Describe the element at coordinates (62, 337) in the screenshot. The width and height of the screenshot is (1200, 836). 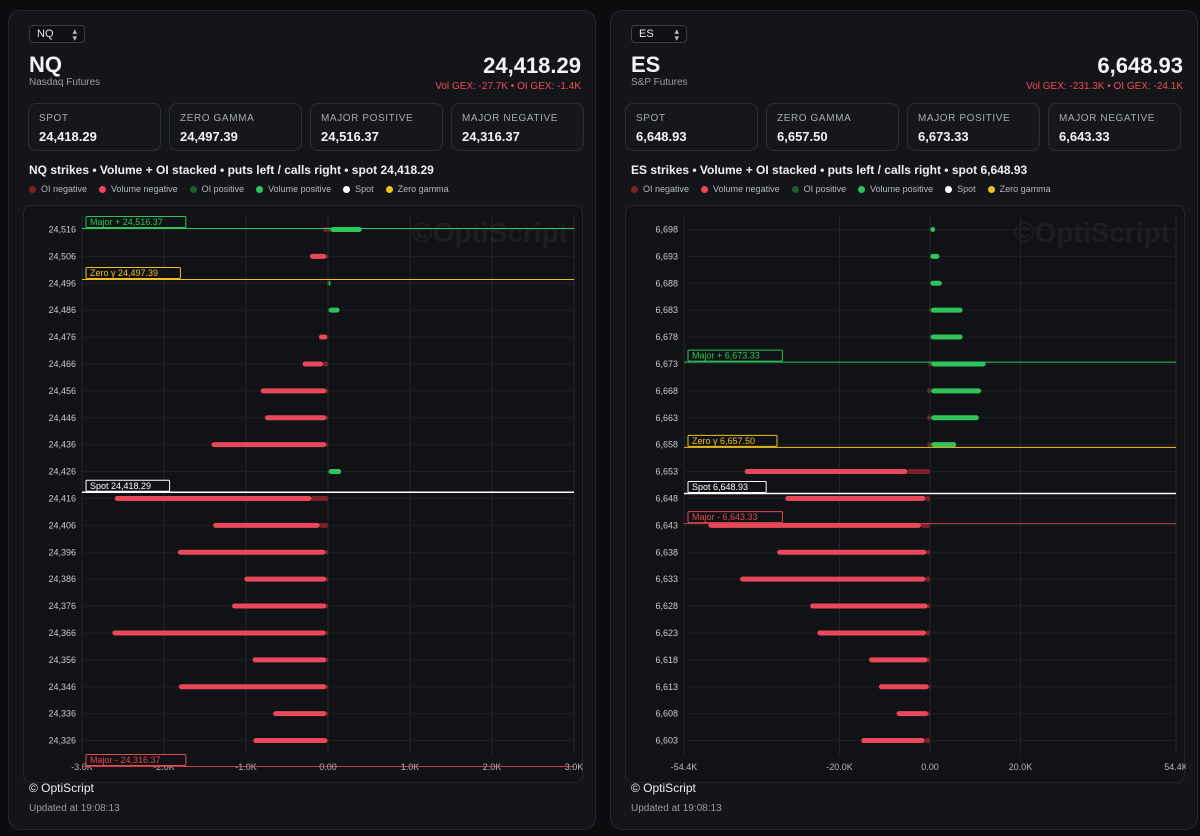
I see `y-tick-label: 24,476` at that location.